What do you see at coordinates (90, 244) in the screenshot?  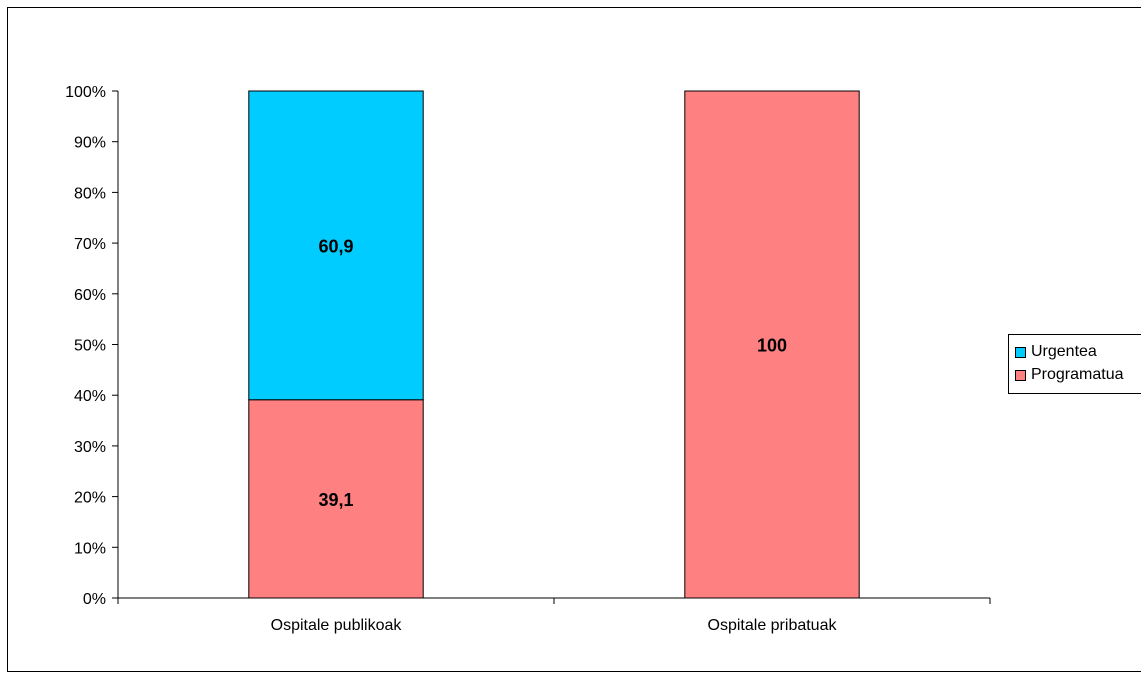 I see `y-tick-label: 70%` at bounding box center [90, 244].